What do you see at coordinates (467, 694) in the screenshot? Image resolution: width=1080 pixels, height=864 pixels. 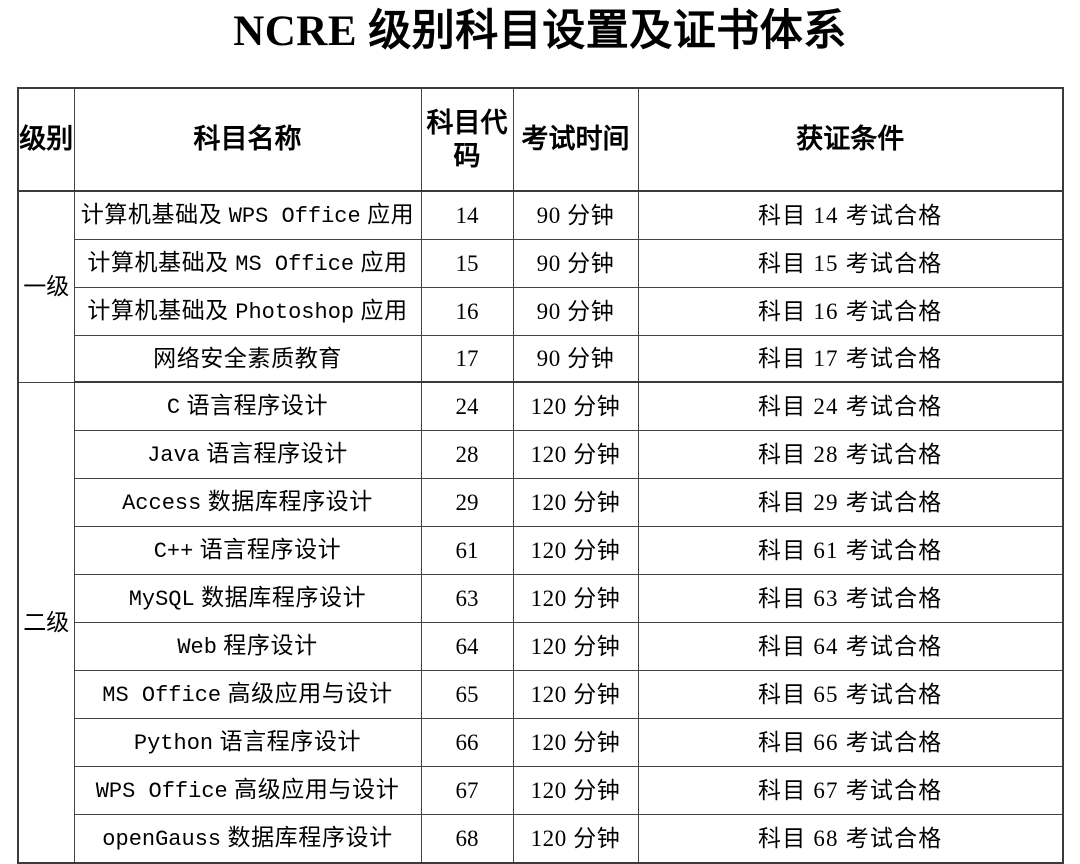 I see `subject-code-cell: 65` at bounding box center [467, 694].